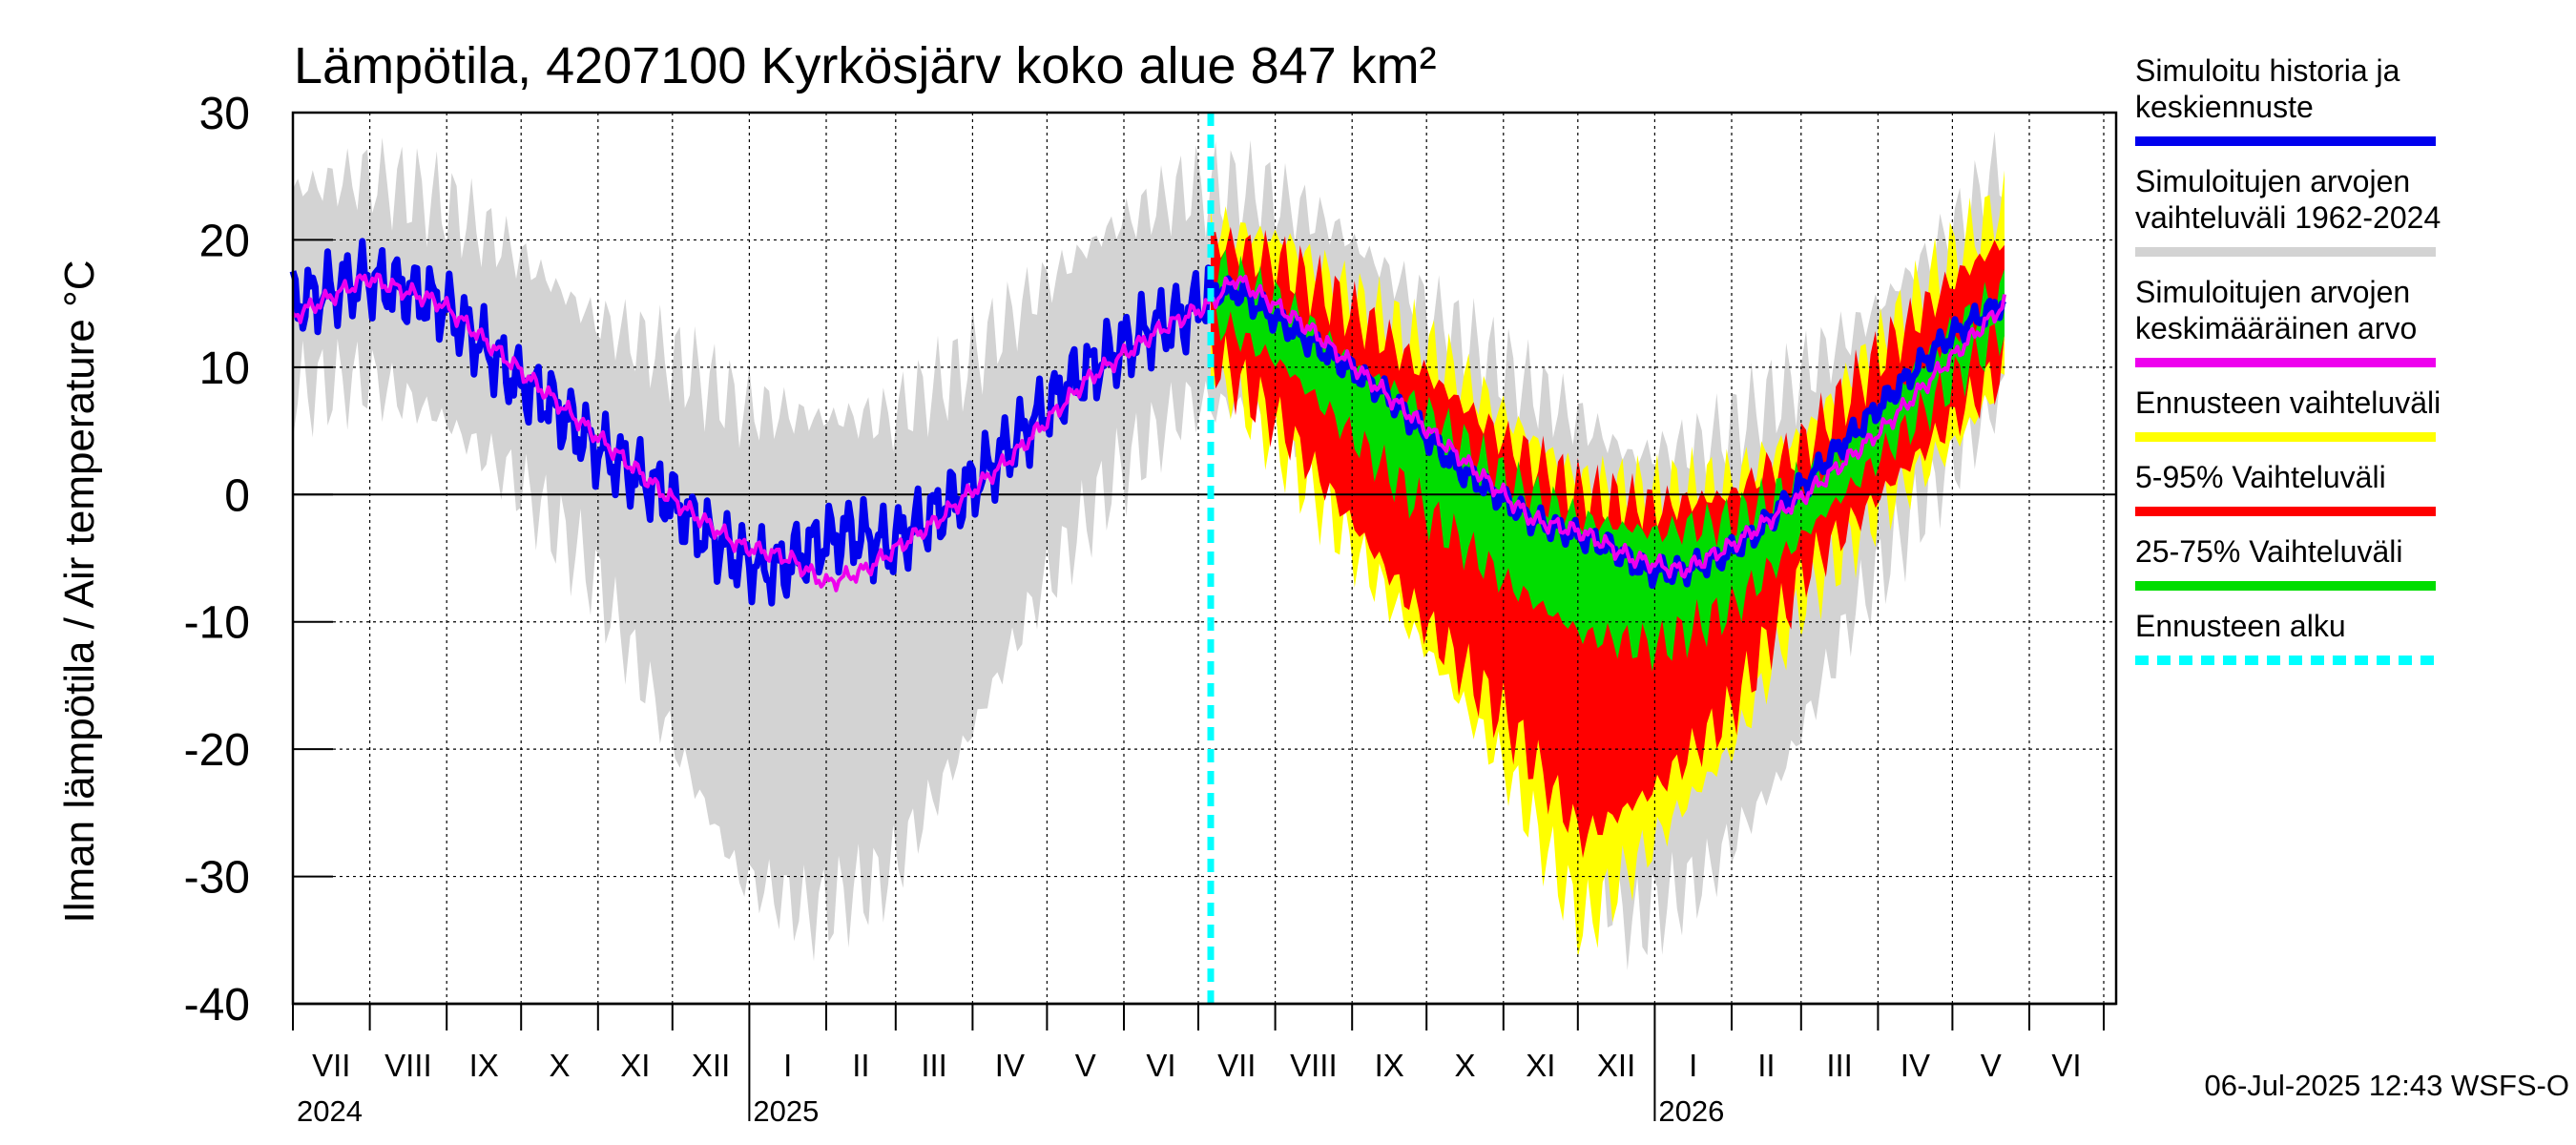 The width and height of the screenshot is (2576, 1145). I want to click on timestamp-label: 06-Jul-2025 12:43 WSFS-O, so click(2386, 1086).